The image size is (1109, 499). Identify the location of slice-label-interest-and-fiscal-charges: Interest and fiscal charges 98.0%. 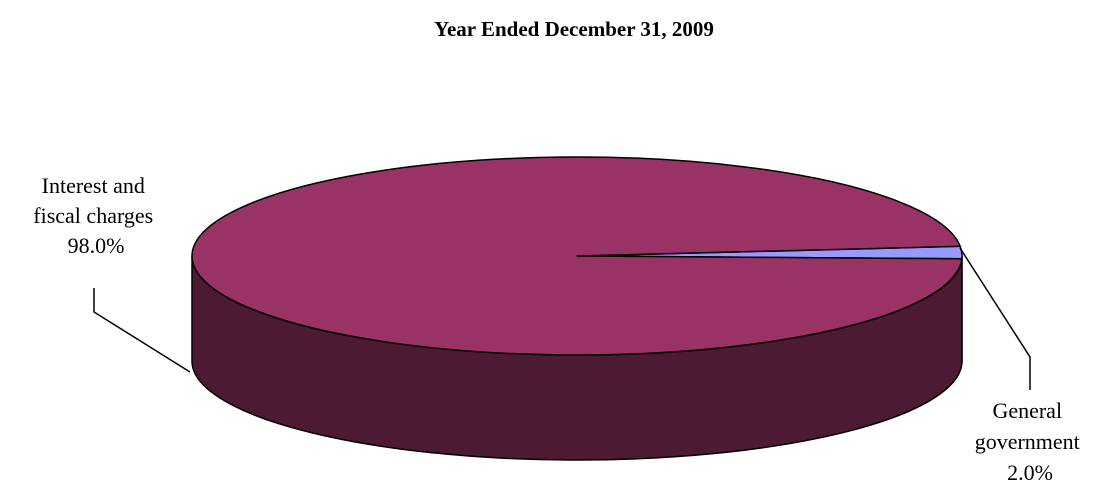
(95, 215).